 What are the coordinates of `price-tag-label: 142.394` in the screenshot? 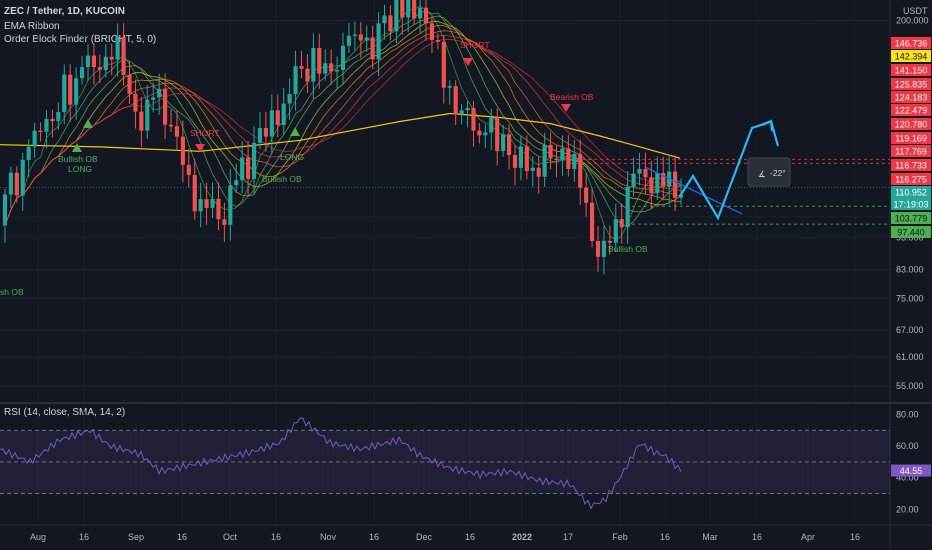 It's located at (911, 57).